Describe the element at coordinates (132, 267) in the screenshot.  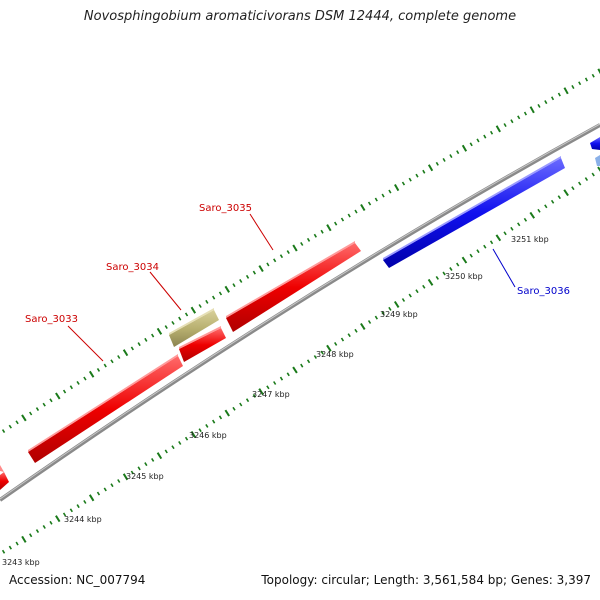
I see `gene-label-saro-3034: Saro_3034` at that location.